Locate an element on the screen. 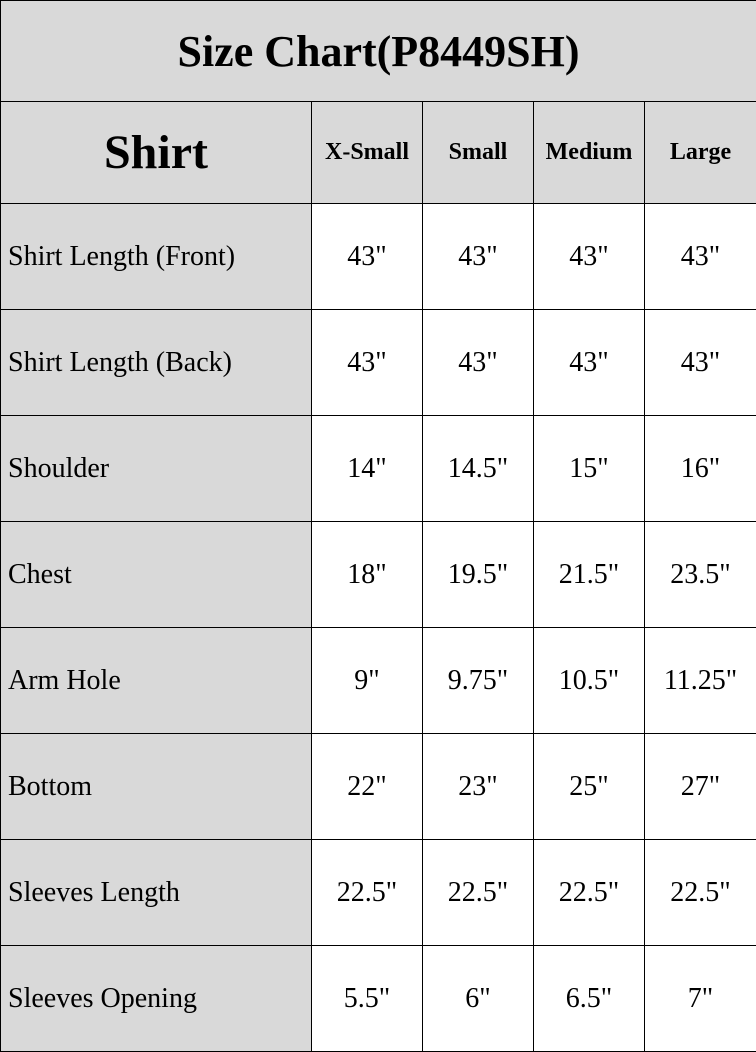 Image resolution: width=756 pixels, height=1052 pixels. measurement-value: 27" is located at coordinates (699, 786).